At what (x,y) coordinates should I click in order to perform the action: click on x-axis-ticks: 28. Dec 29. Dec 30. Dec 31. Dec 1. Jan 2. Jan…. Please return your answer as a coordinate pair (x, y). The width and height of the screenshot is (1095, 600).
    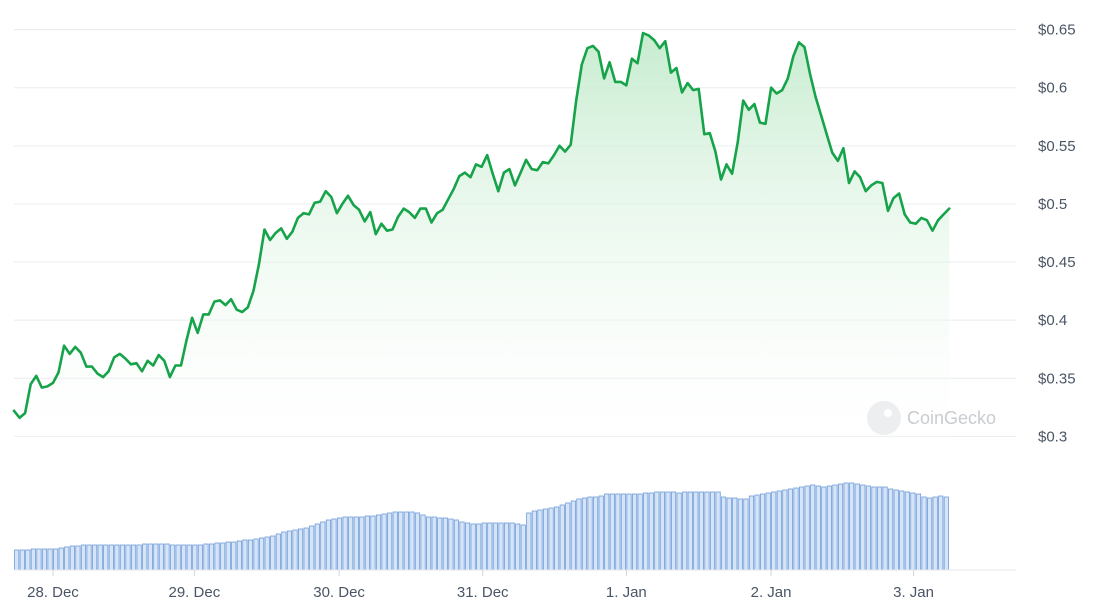
    Looking at the image, I should click on (480, 585).